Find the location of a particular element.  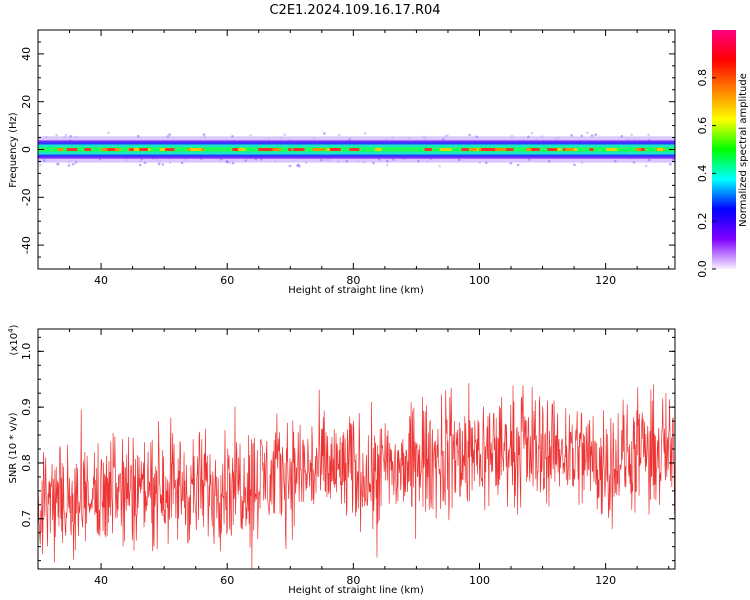

snr-ytick-label: 0.7 is located at coordinates (26, 519).